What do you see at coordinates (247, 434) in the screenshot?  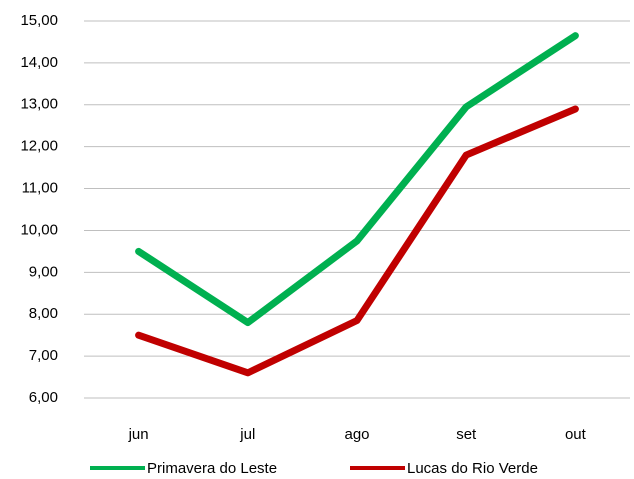 I see `x-tick-label: jul` at bounding box center [247, 434].